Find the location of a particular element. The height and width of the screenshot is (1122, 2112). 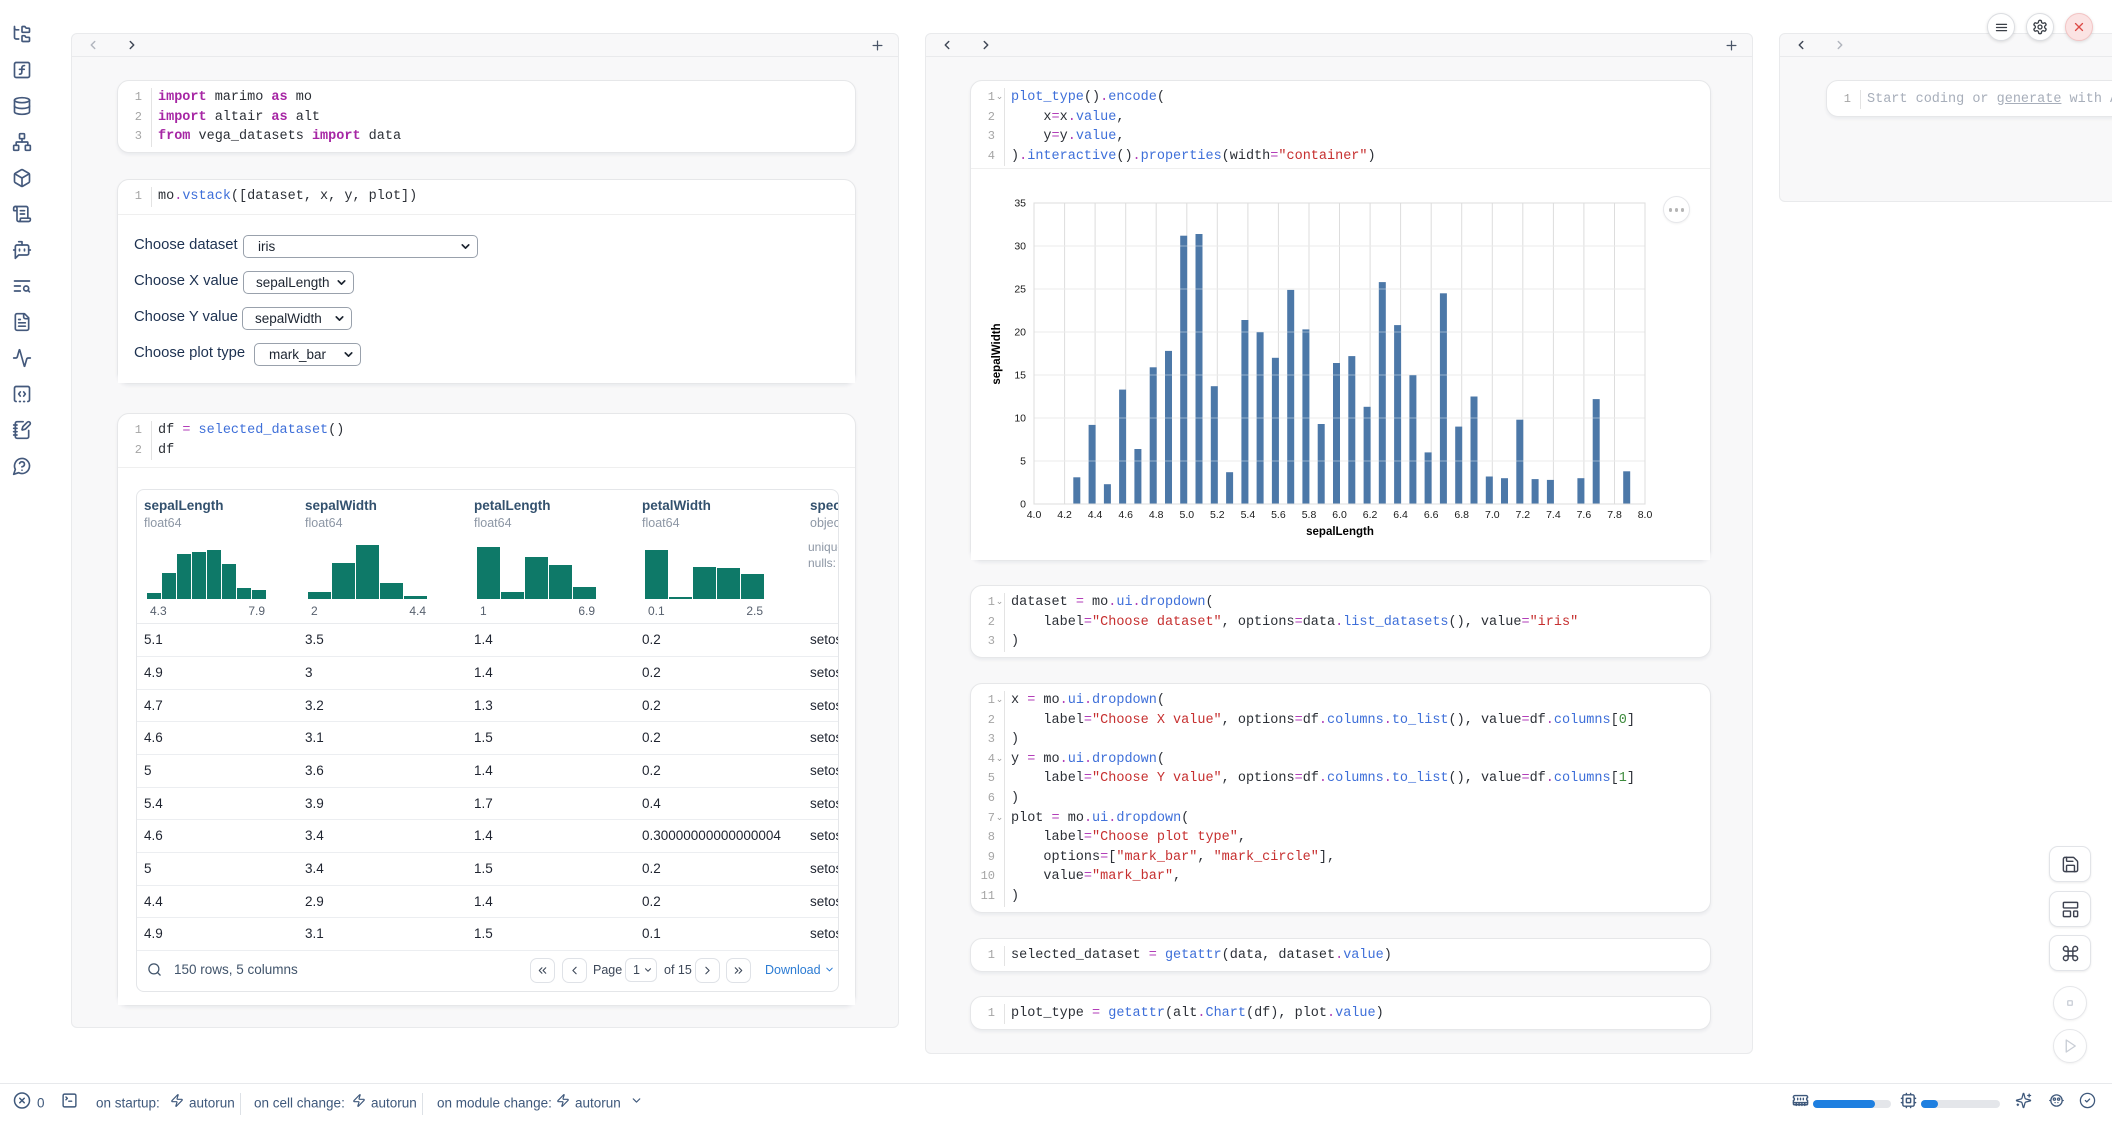

svg-text: 5.6 is located at coordinates (1278, 515).